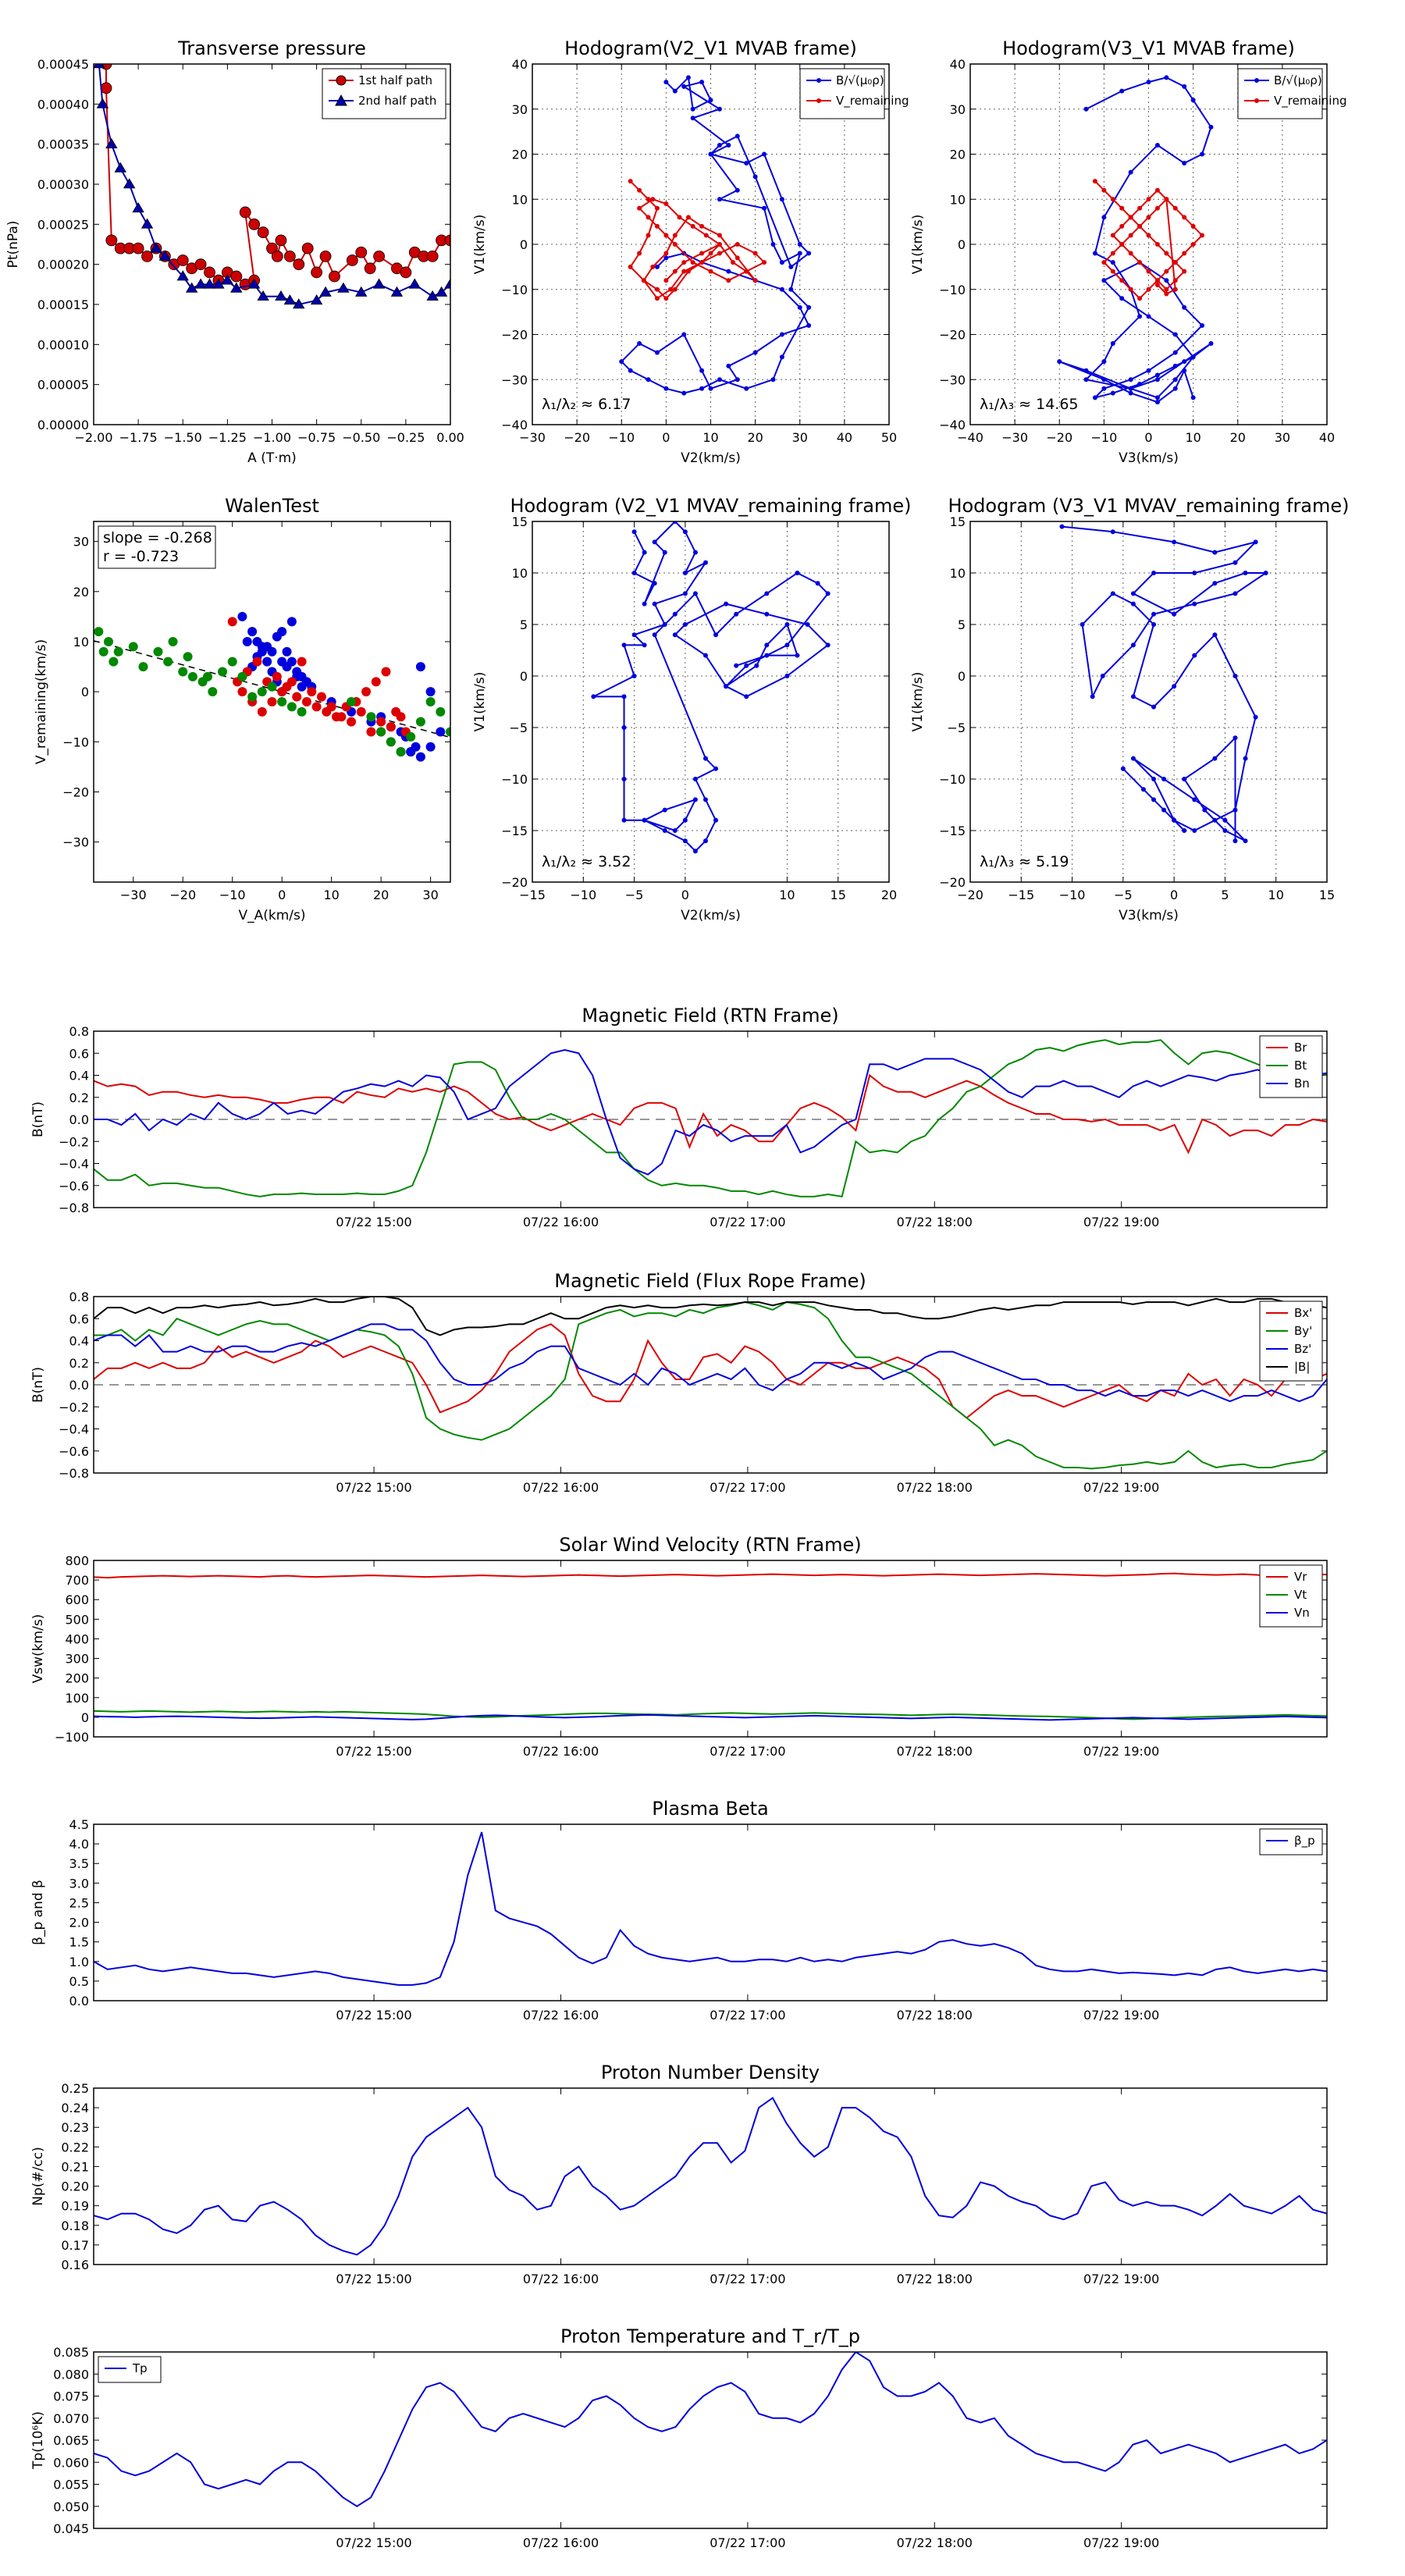 This screenshot has height=2576, width=1405. What do you see at coordinates (844, 437) in the screenshot?
I see `x-tick-label: 40` at bounding box center [844, 437].